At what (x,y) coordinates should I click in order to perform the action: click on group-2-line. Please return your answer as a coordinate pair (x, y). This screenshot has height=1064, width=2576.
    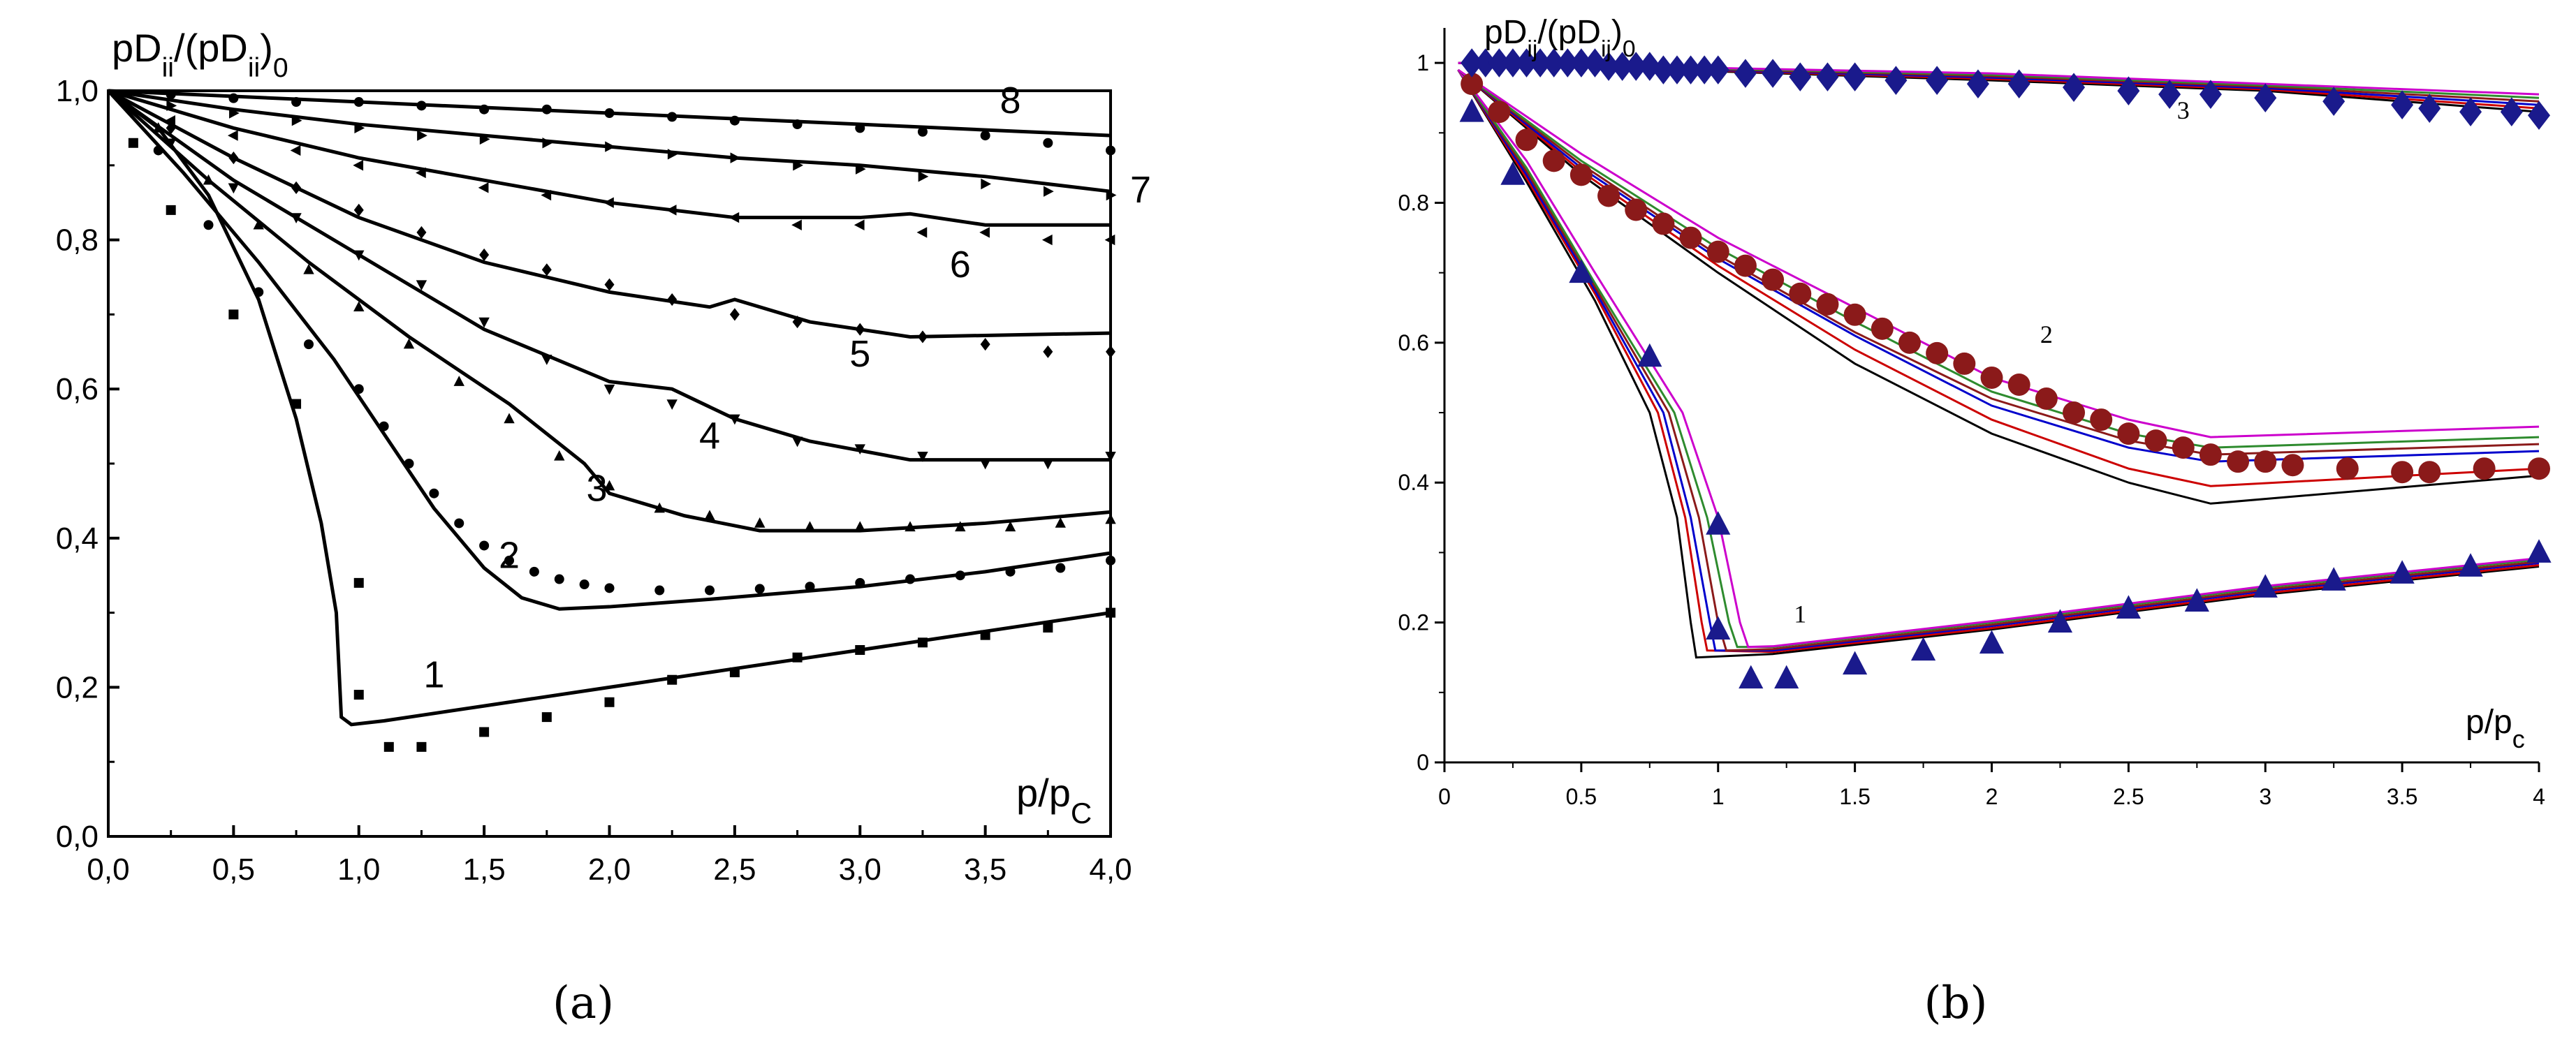
    Looking at the image, I should click on (1999, 253).